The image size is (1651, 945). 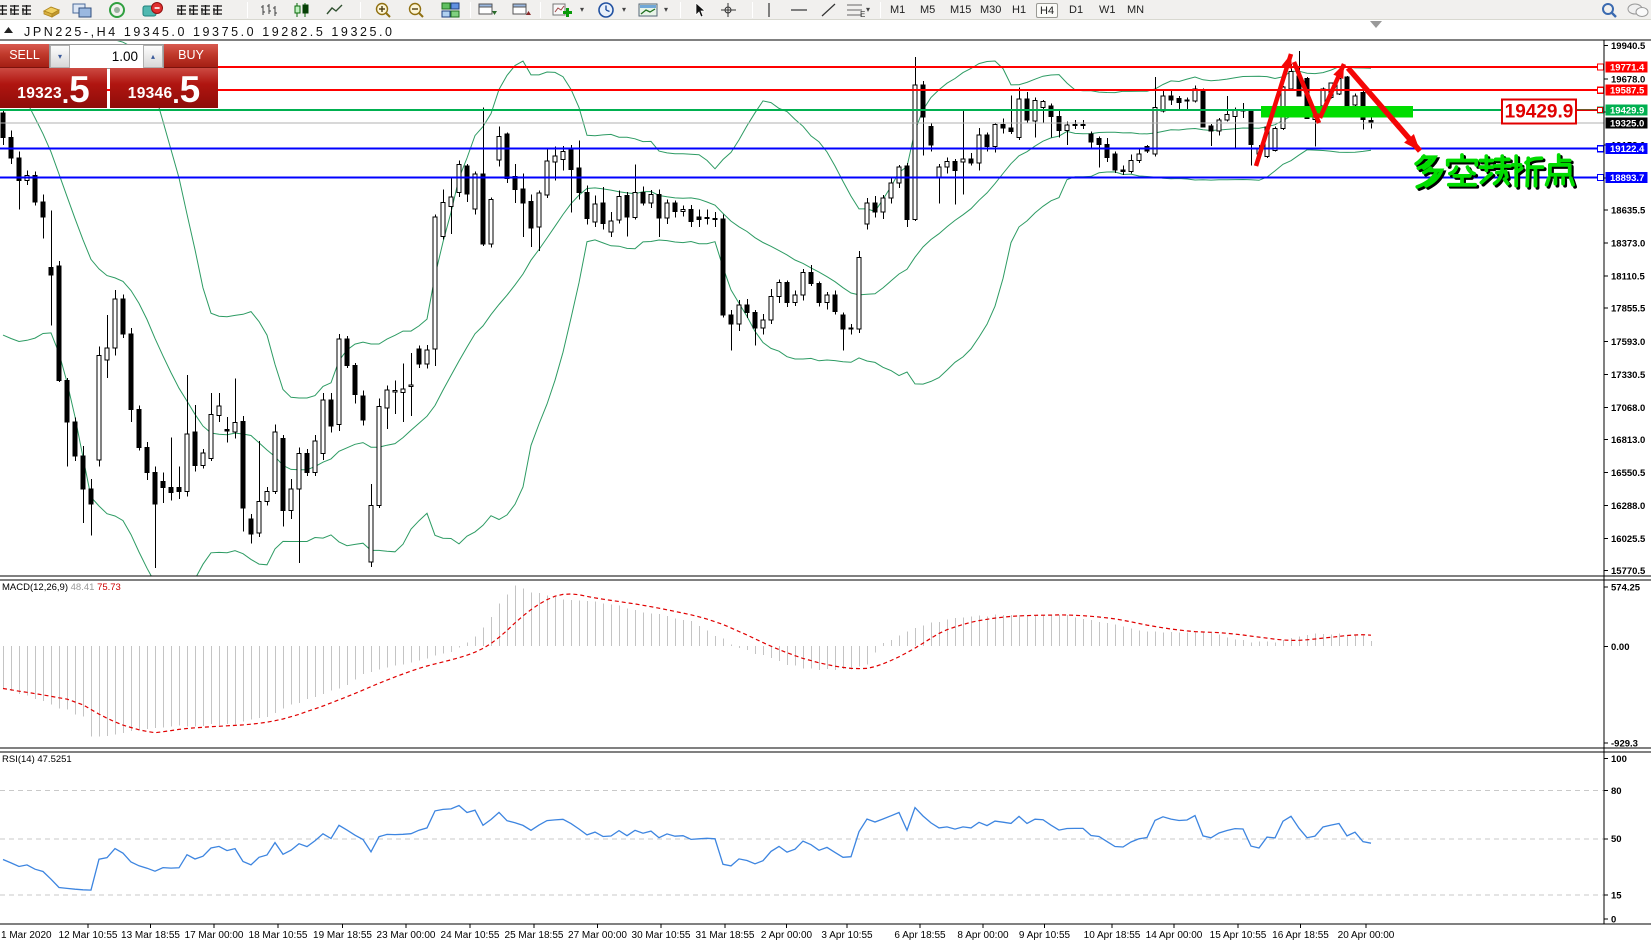 I want to click on svg-text: 15770.5, so click(x=1628, y=571).